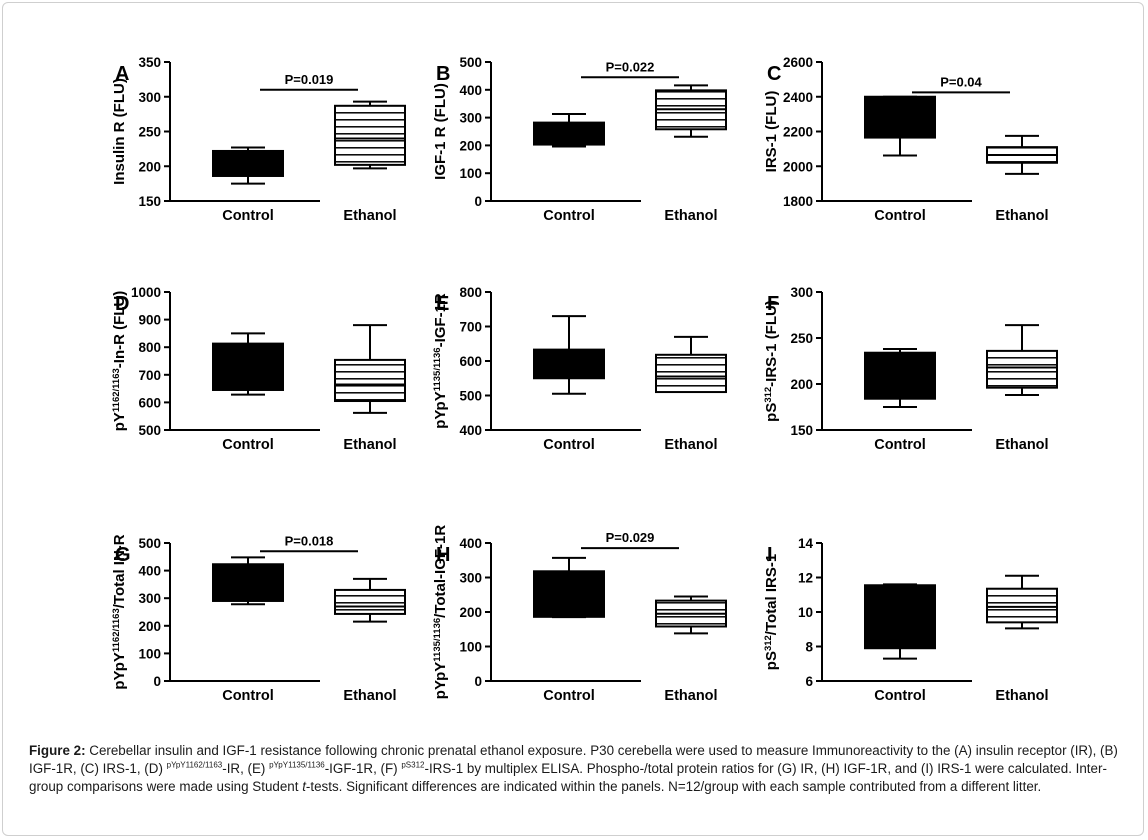 This screenshot has height=840, width=1148. I want to click on y-axis-label: pYpY1162/1163/Total IN-R, so click(120, 611).